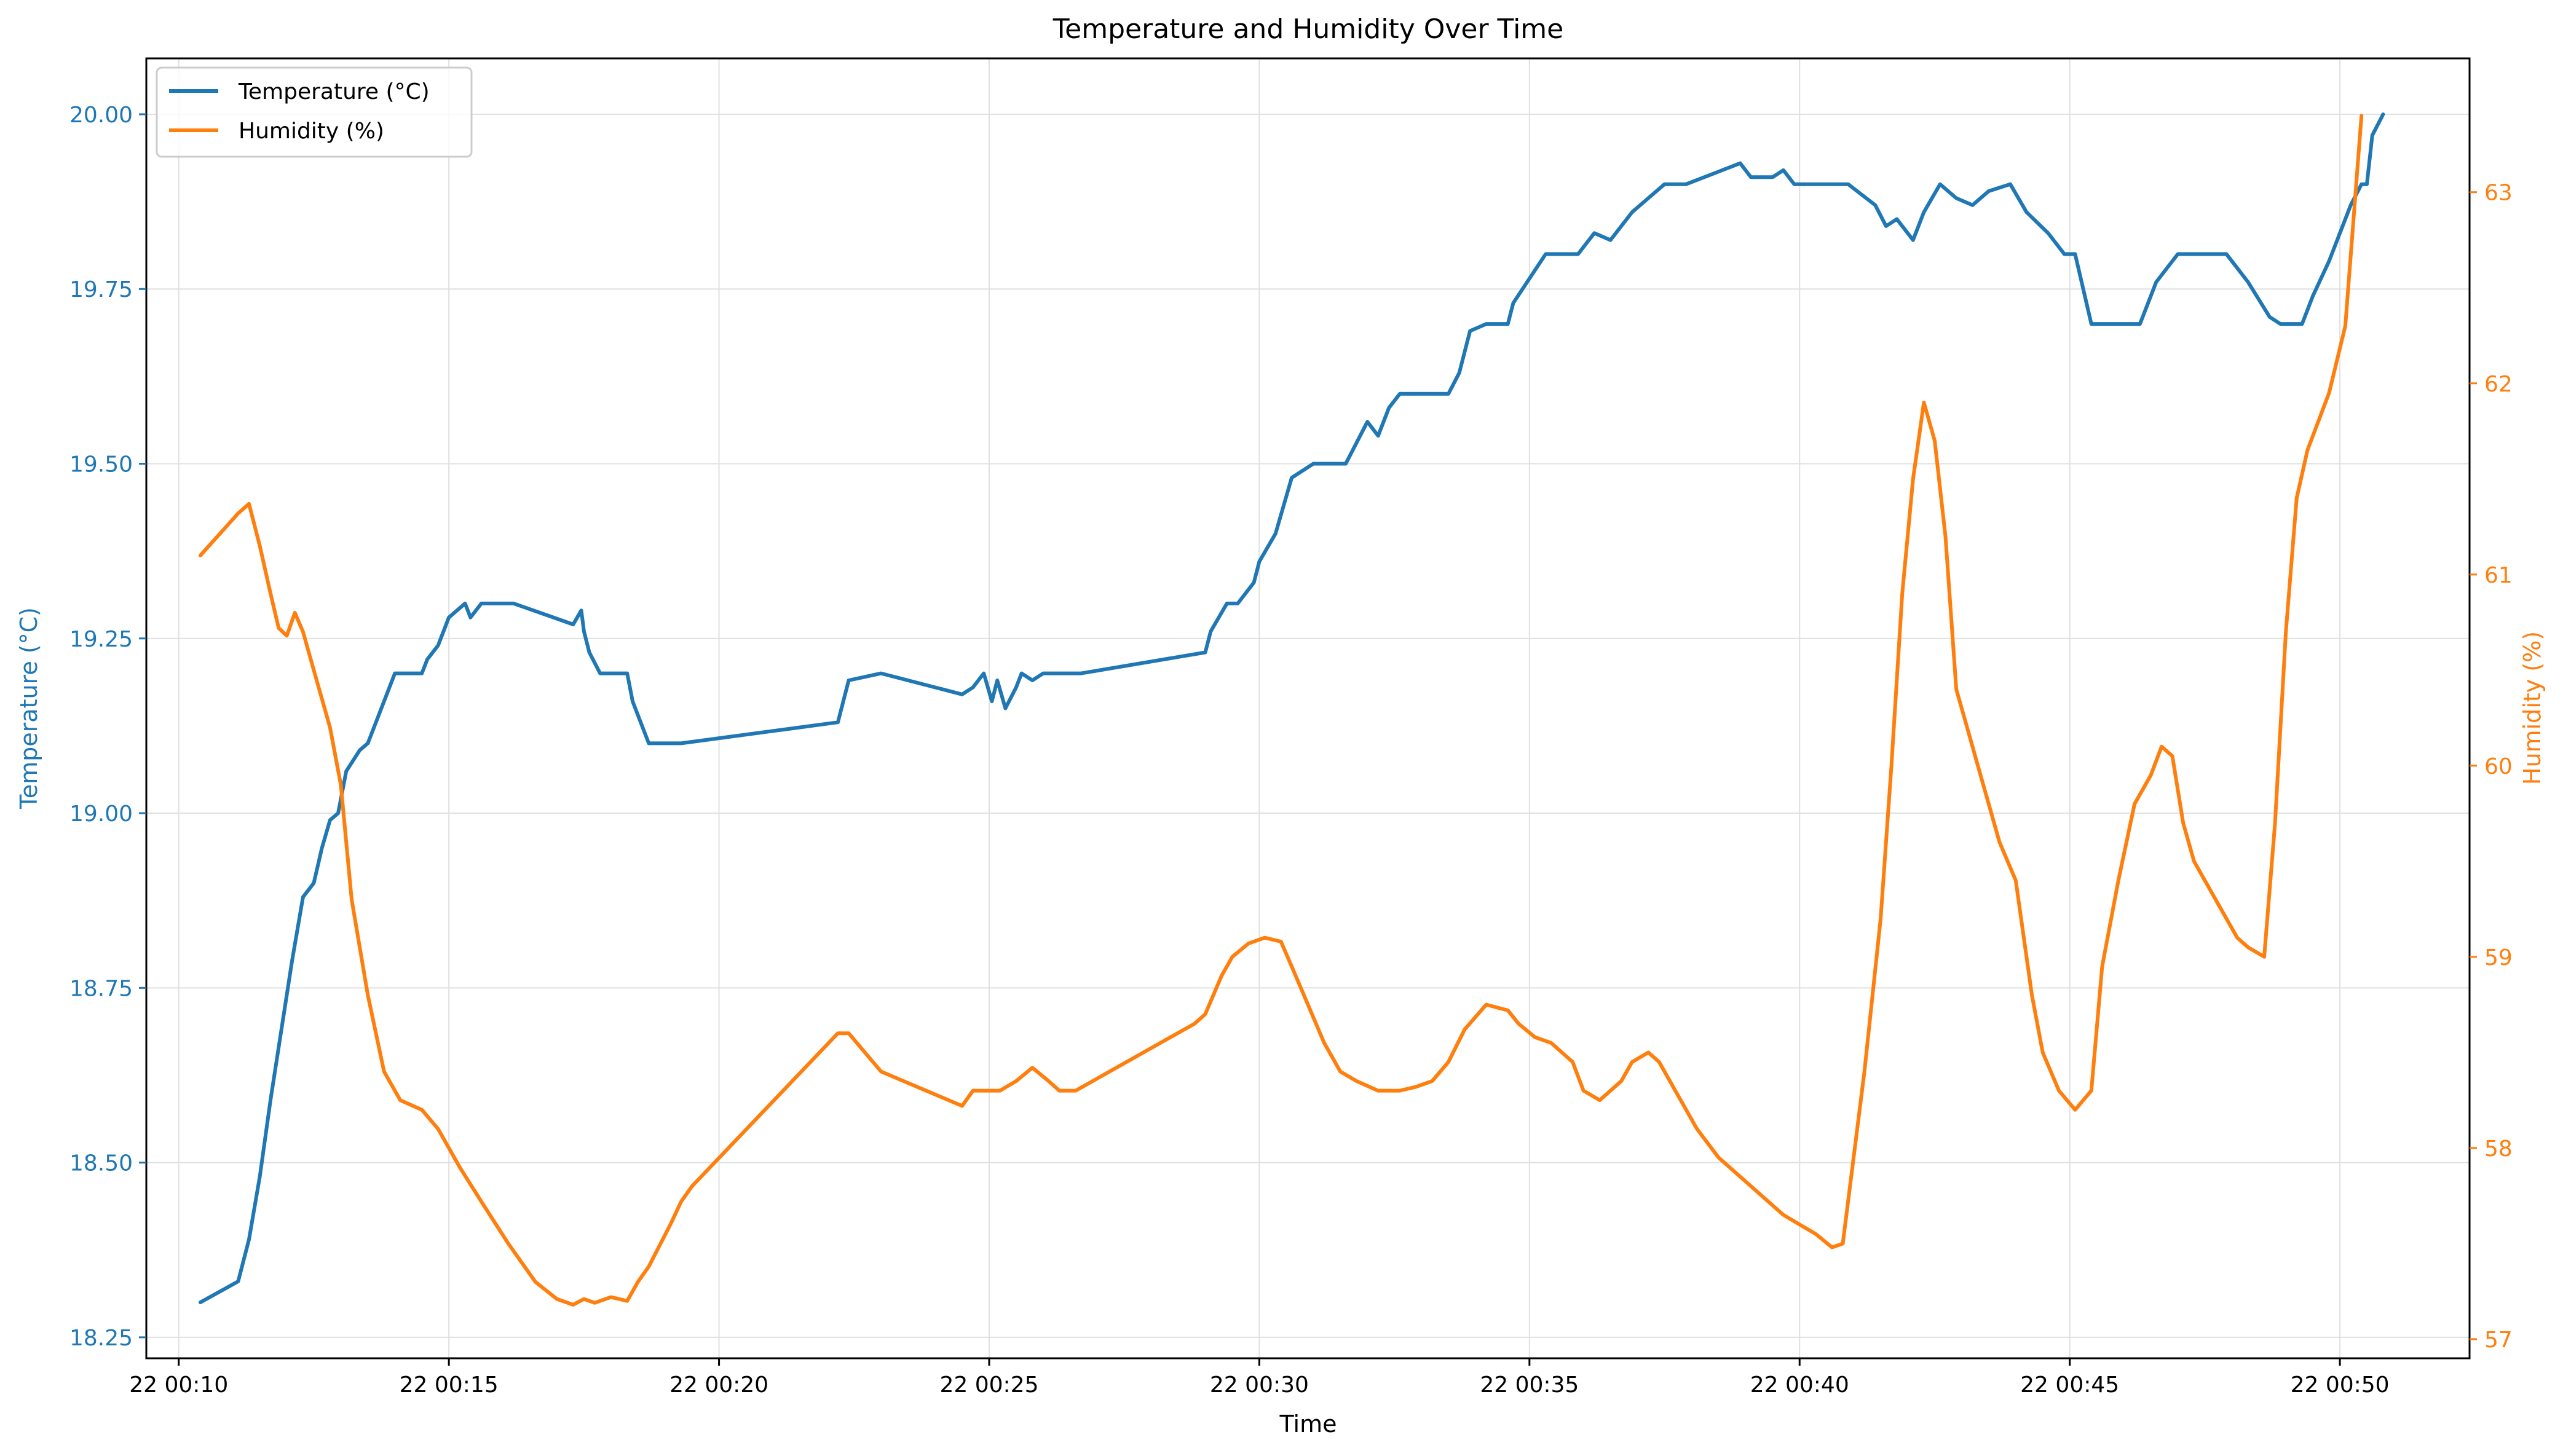 The width and height of the screenshot is (2563, 1456). I want to click on y-axis-left-label: Temperature (°C), so click(28, 708).